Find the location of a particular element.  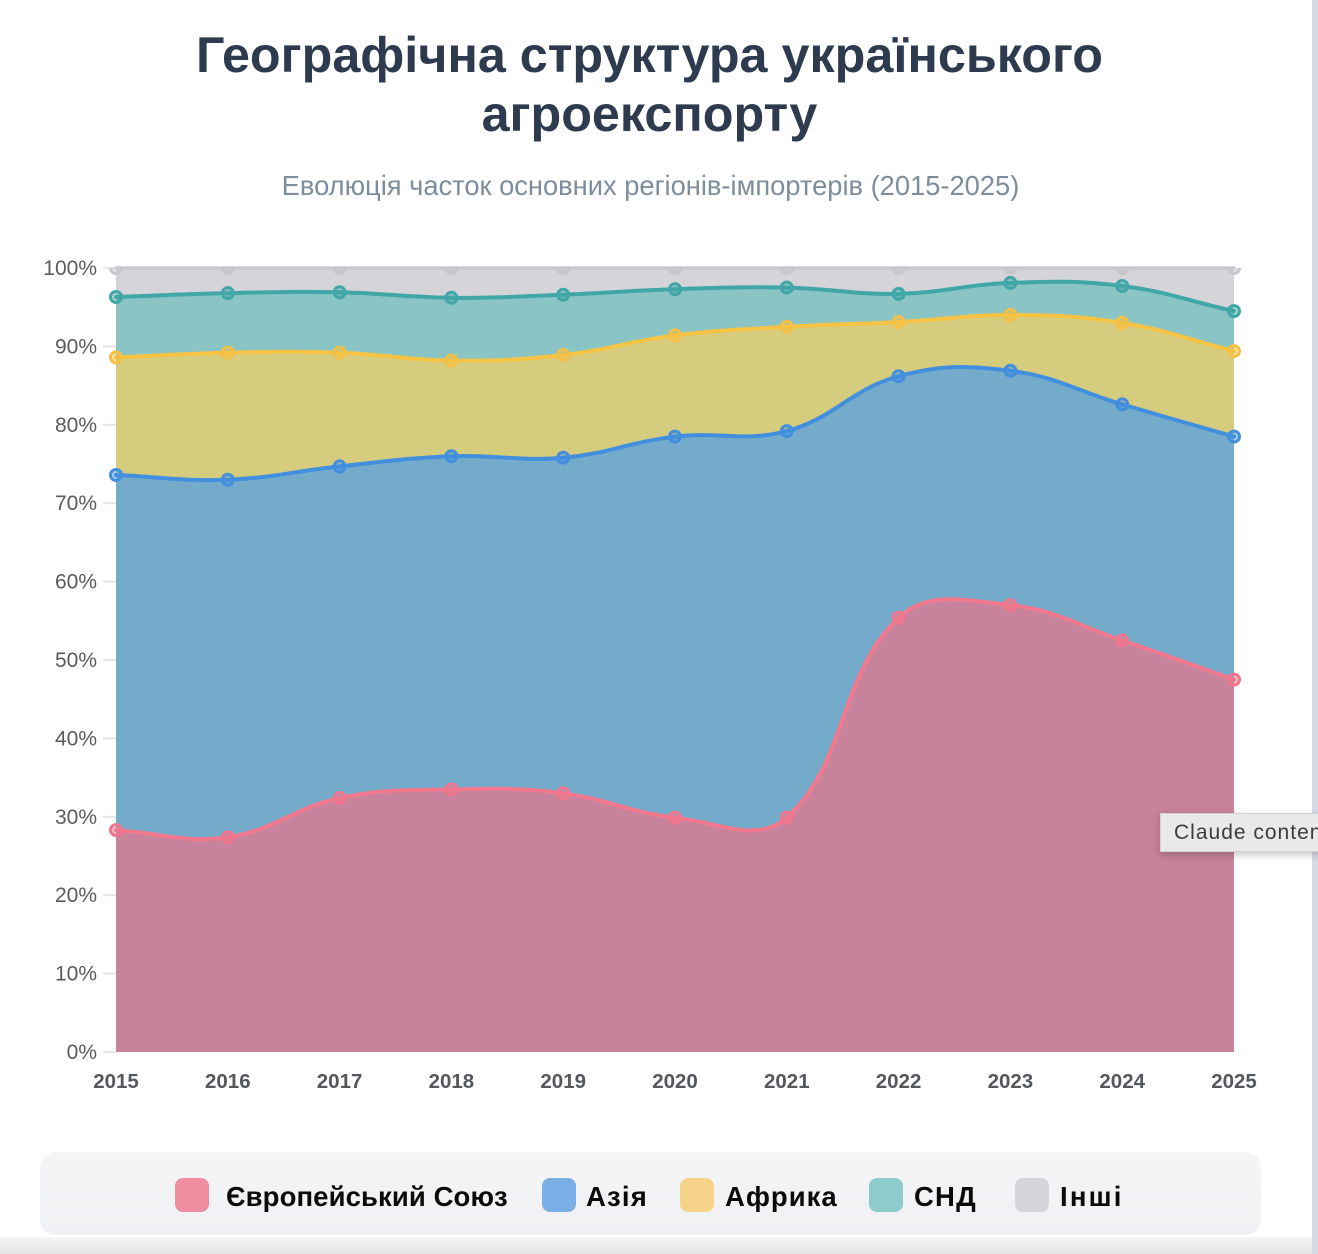

svg-text: 2024 is located at coordinates (1122, 1081).